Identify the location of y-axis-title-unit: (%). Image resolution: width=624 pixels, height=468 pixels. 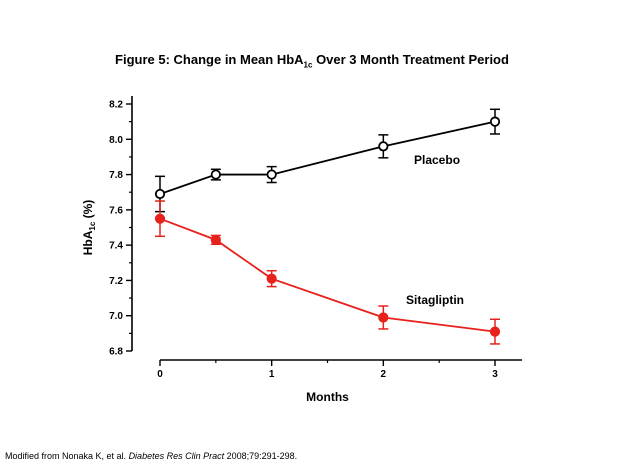
(88, 211).